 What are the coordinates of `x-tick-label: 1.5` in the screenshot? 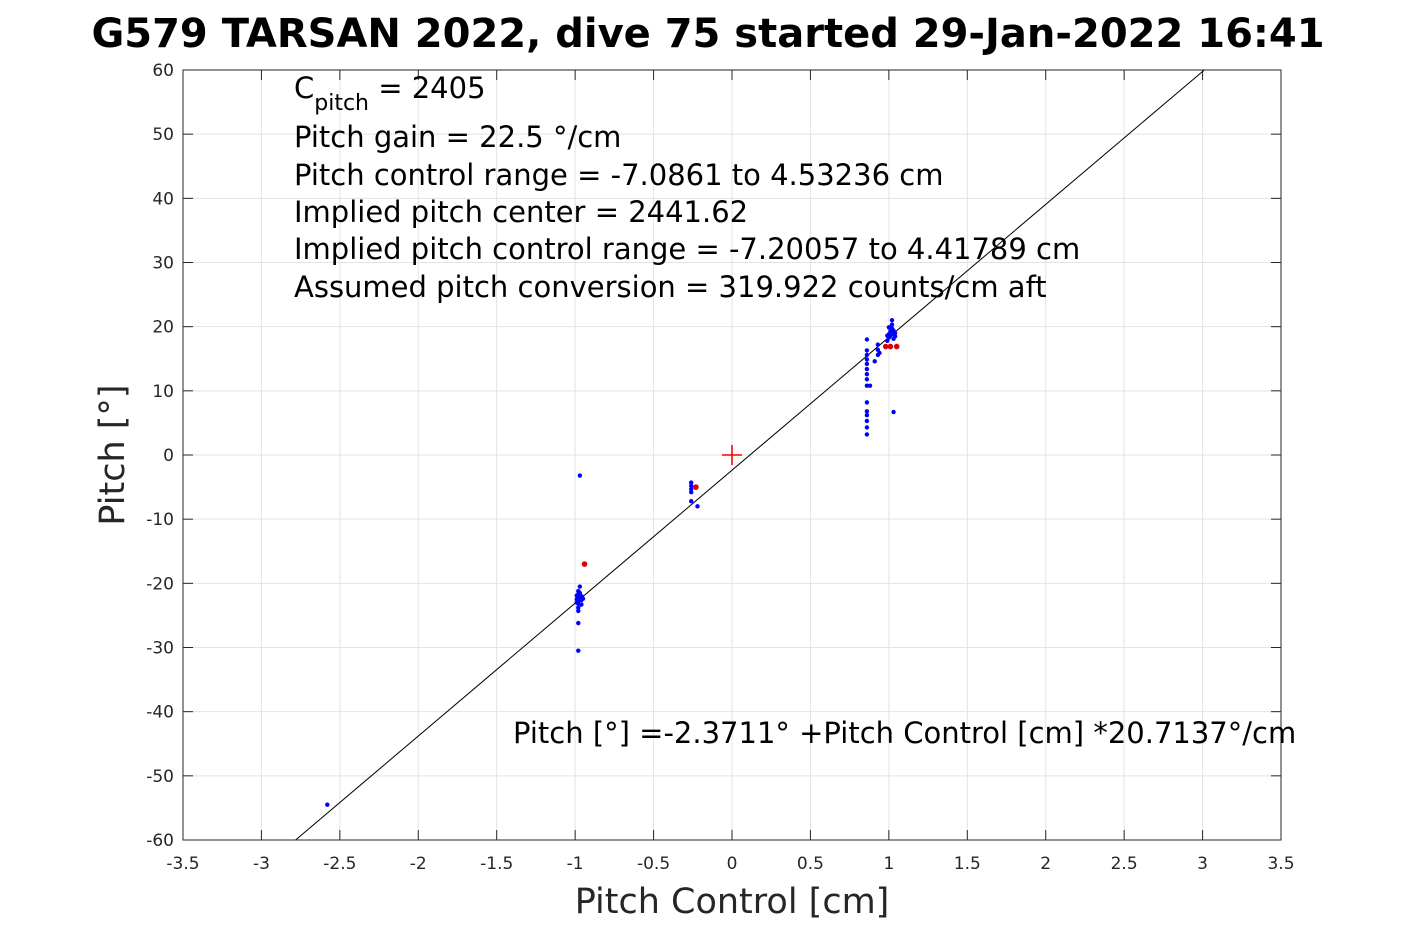 It's located at (967, 864).